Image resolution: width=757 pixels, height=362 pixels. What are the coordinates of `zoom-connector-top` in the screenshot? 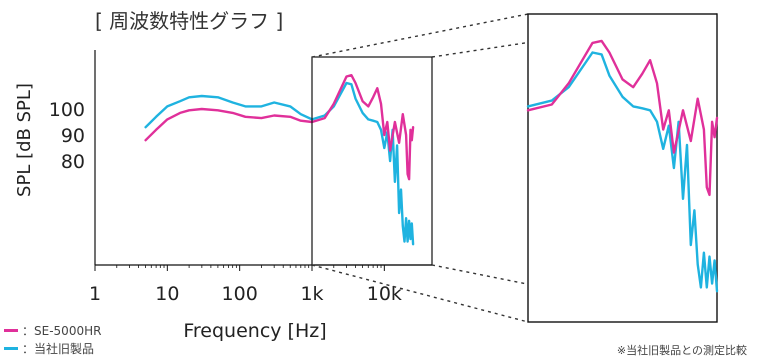 It's located at (420, 35).